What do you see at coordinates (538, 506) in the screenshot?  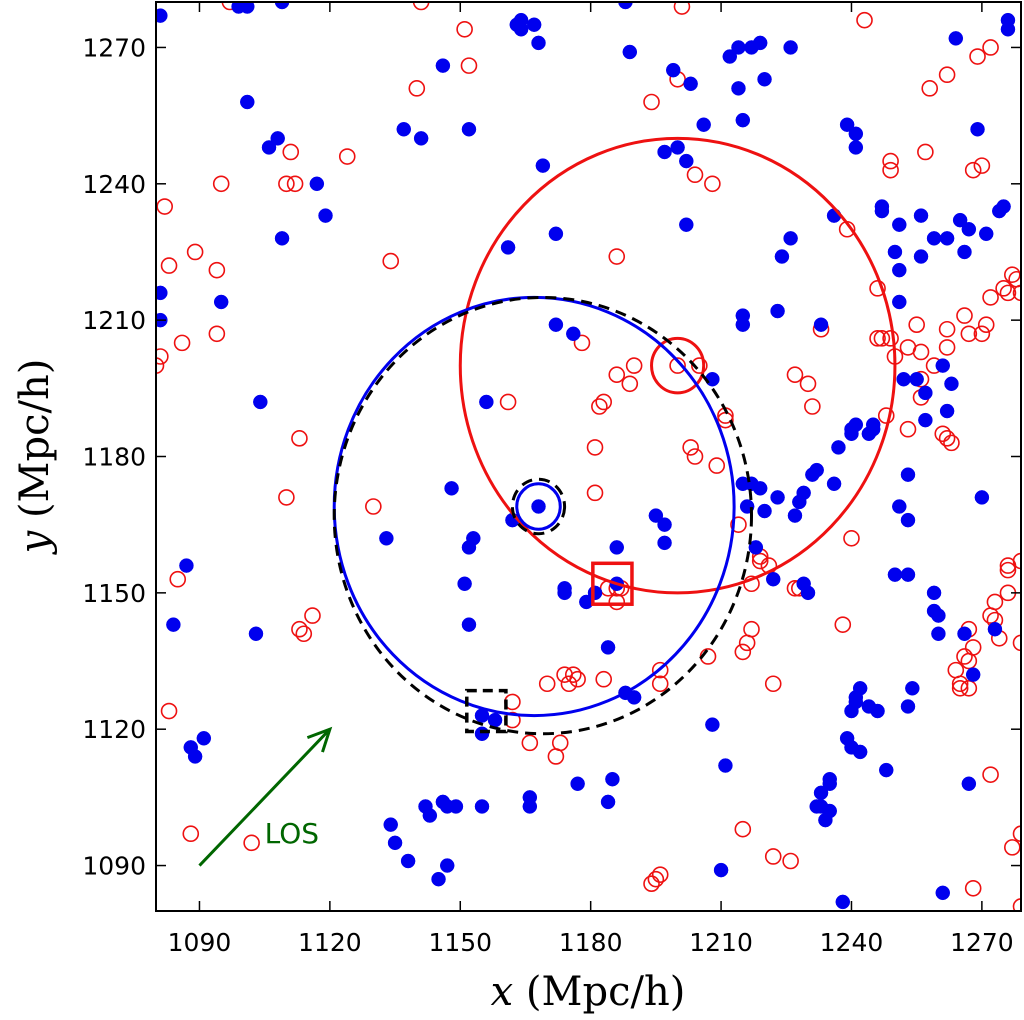 I see `black-small-dashed-circle` at bounding box center [538, 506].